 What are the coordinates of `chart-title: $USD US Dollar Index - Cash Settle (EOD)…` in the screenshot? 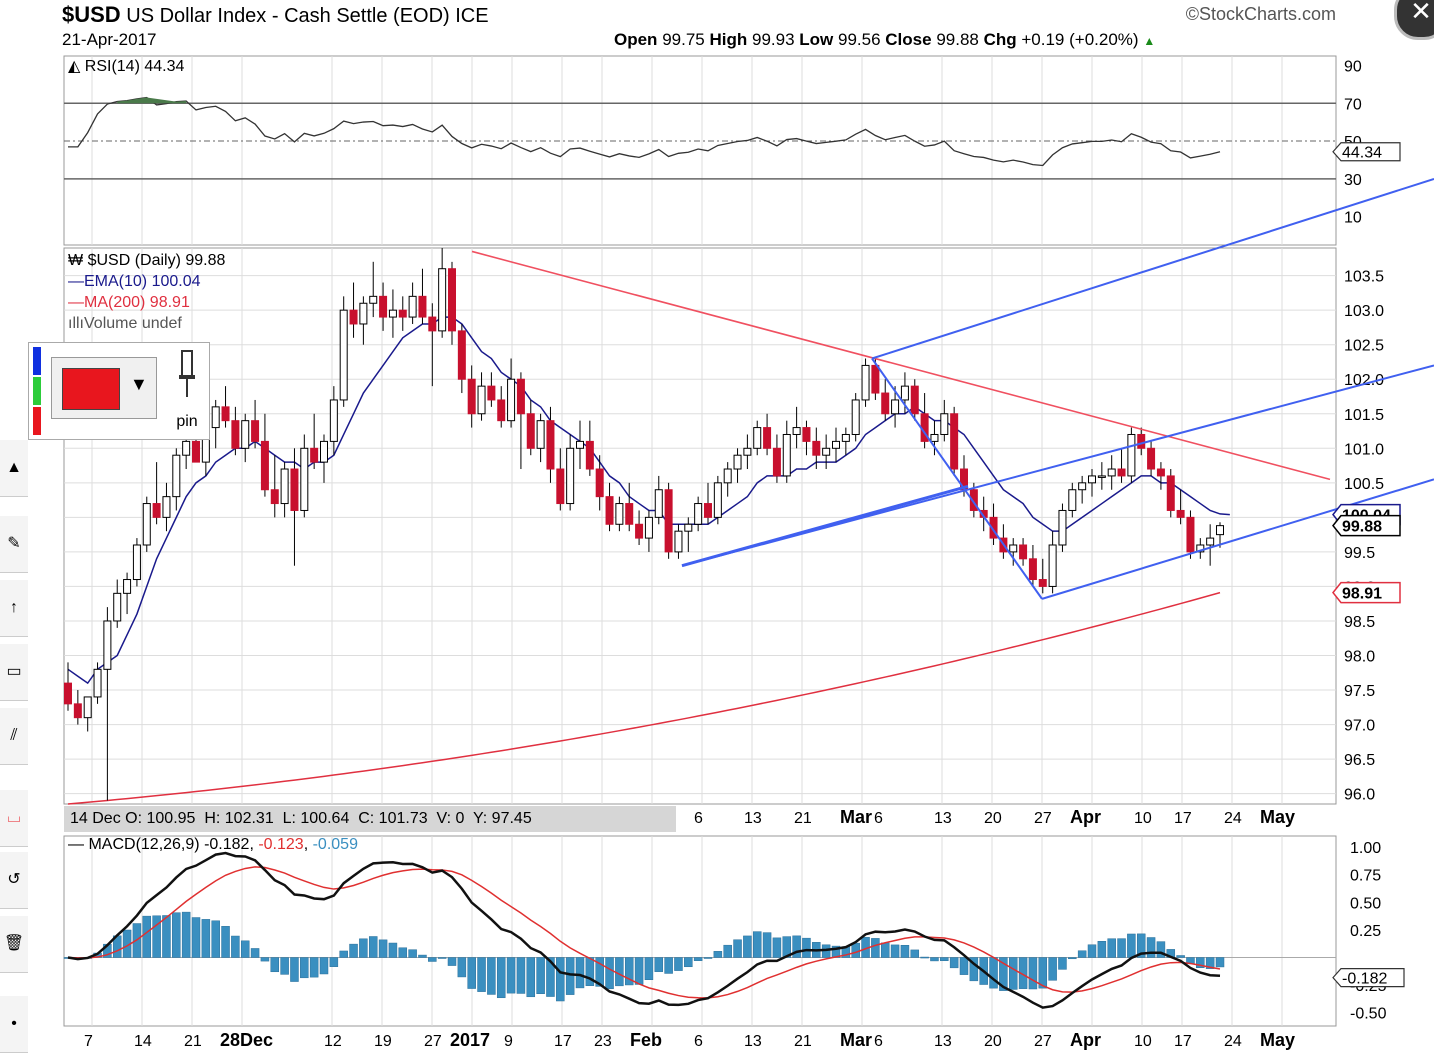 It's located at (275, 15).